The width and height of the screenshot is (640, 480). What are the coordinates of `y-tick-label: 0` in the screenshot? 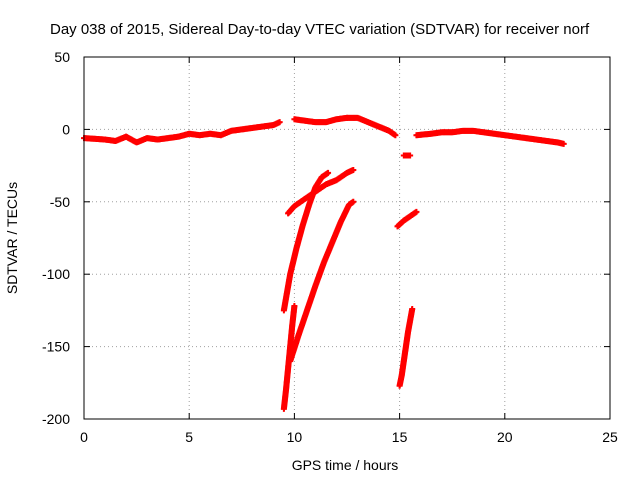 It's located at (66, 129).